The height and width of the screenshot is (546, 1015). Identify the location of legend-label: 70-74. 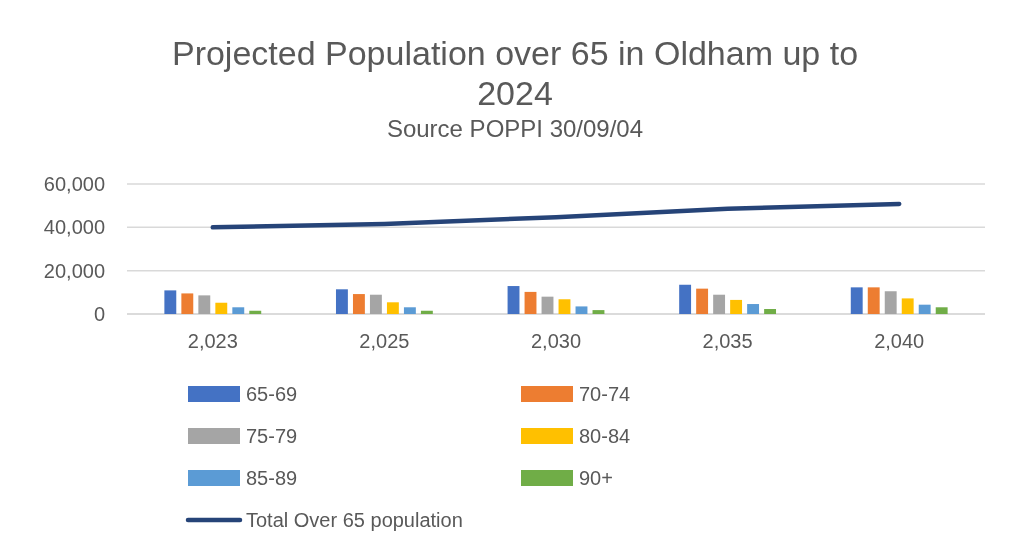
(605, 394).